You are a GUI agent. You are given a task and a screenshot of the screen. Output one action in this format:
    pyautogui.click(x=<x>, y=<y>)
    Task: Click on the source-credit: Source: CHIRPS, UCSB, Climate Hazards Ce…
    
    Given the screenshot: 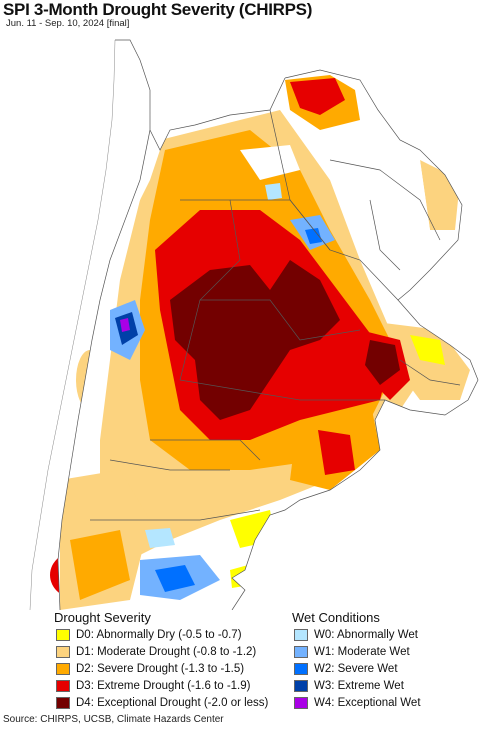 What is the action you would take?
    pyautogui.click(x=113, y=719)
    